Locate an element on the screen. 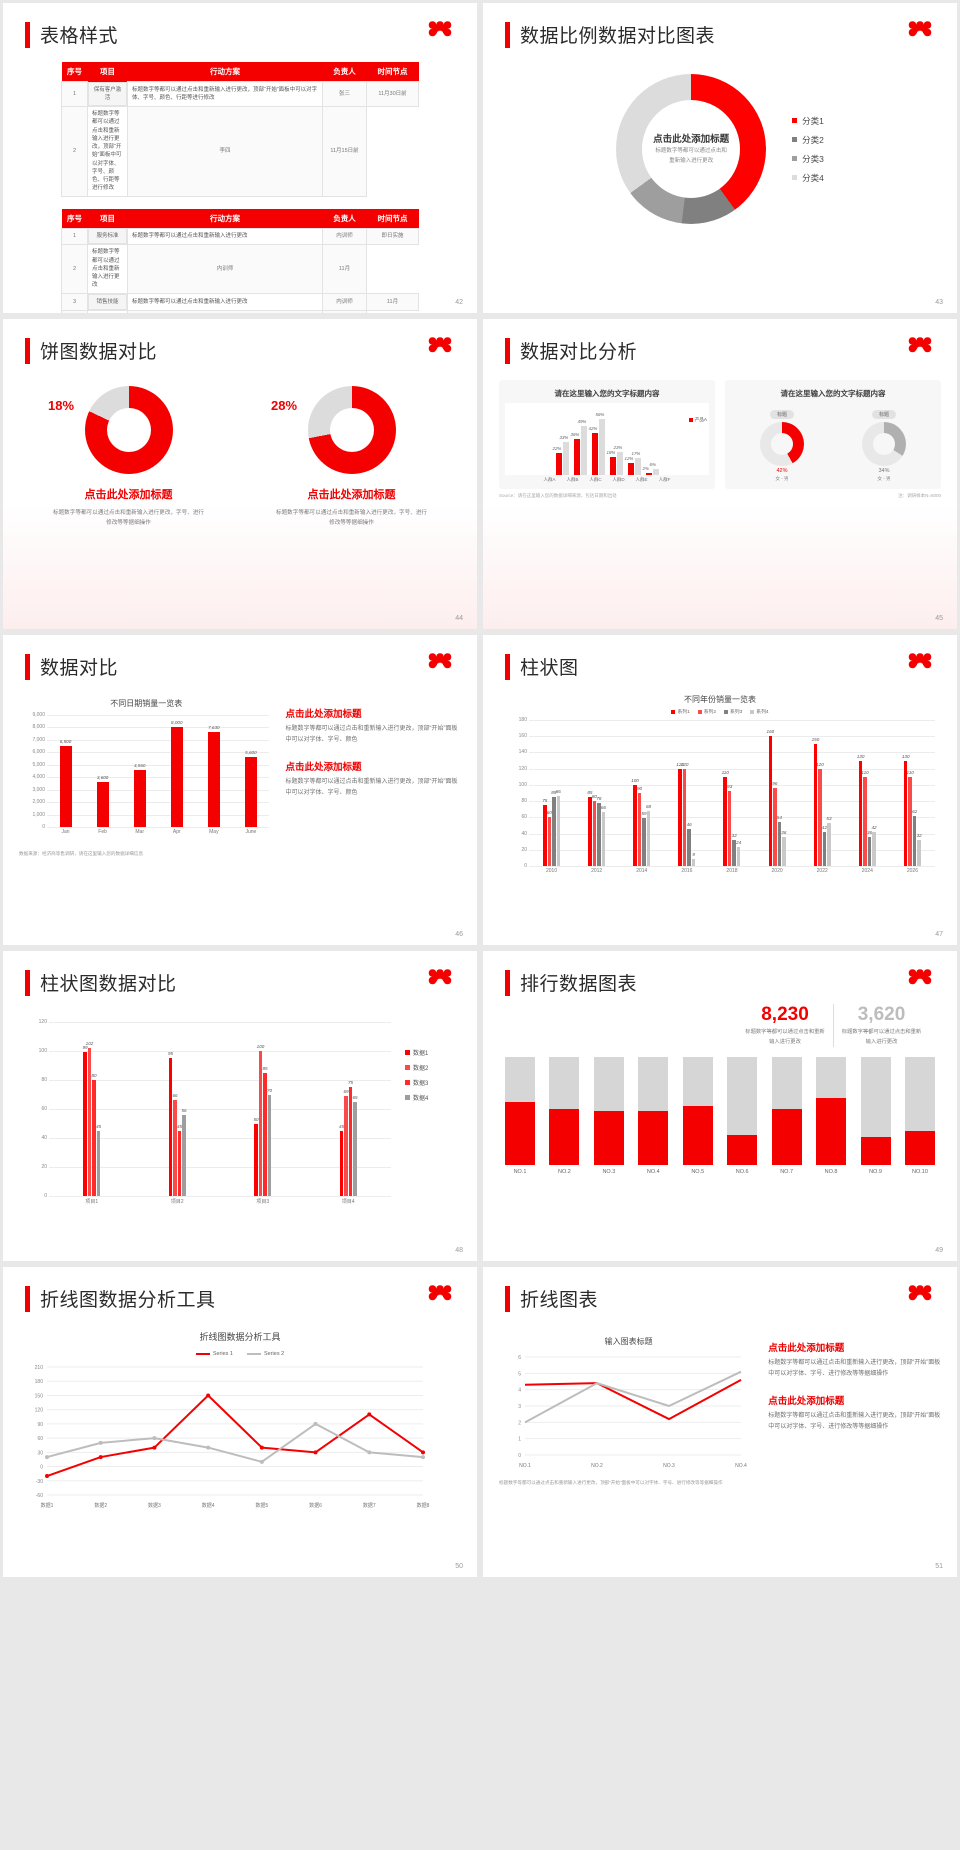 The width and height of the screenshot is (960, 1850). line-series is located at coordinates (633, 1397).